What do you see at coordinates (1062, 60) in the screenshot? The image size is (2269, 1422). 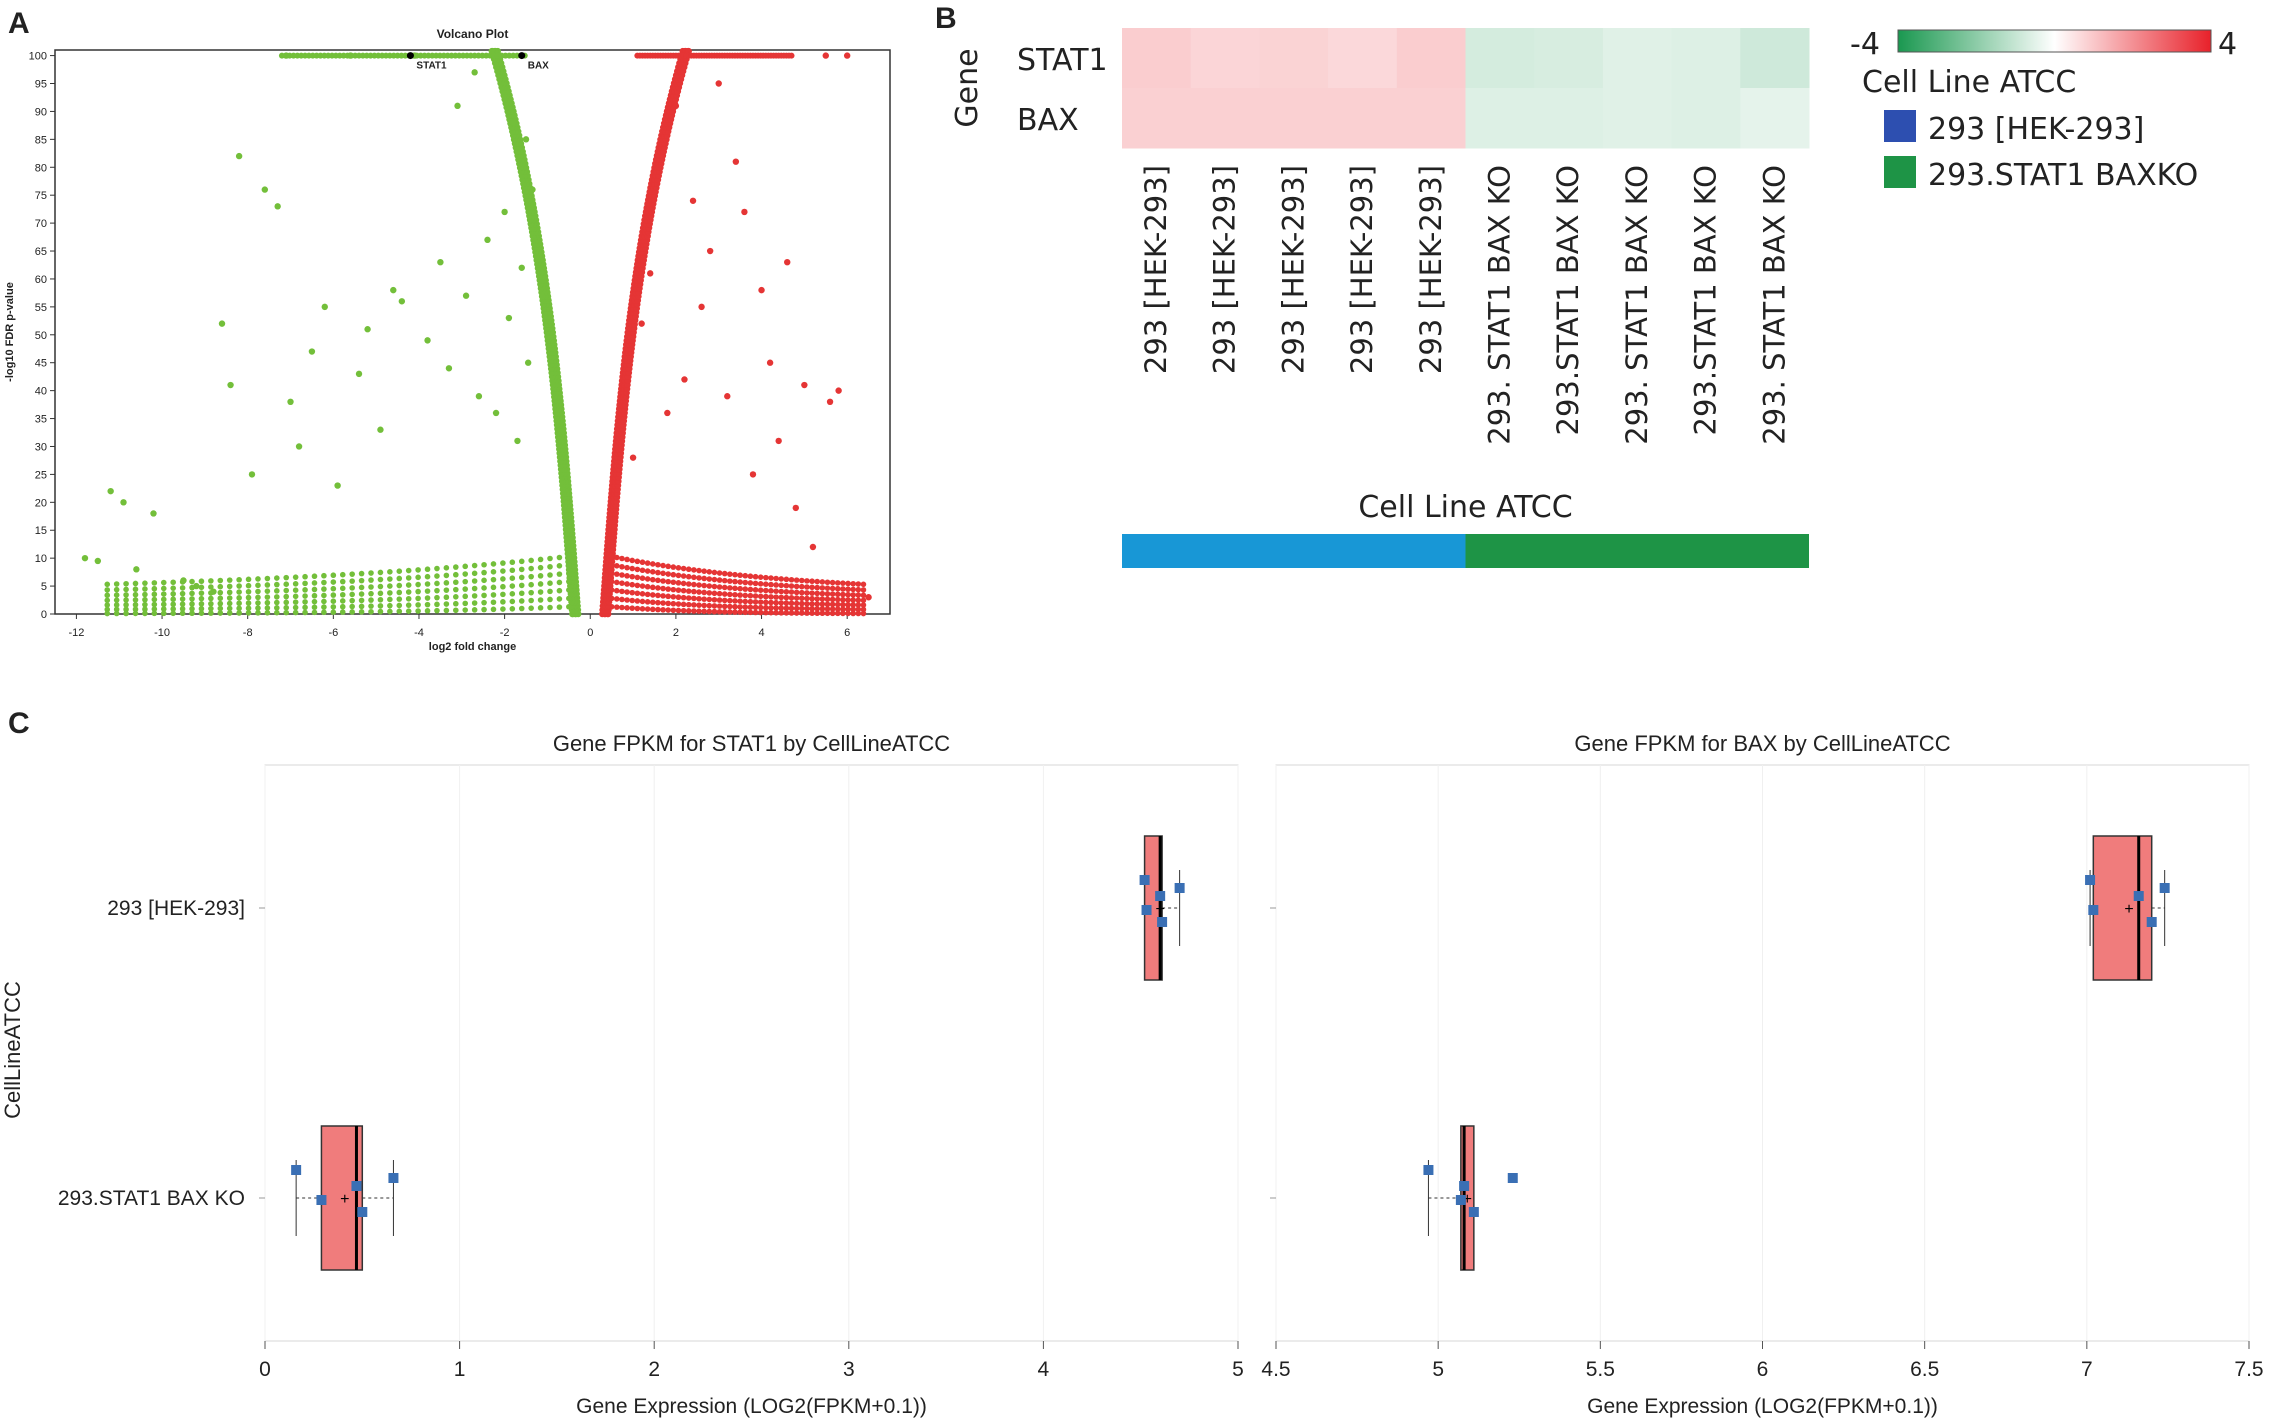 I see `heatmap-row-label: STAT1` at bounding box center [1062, 60].